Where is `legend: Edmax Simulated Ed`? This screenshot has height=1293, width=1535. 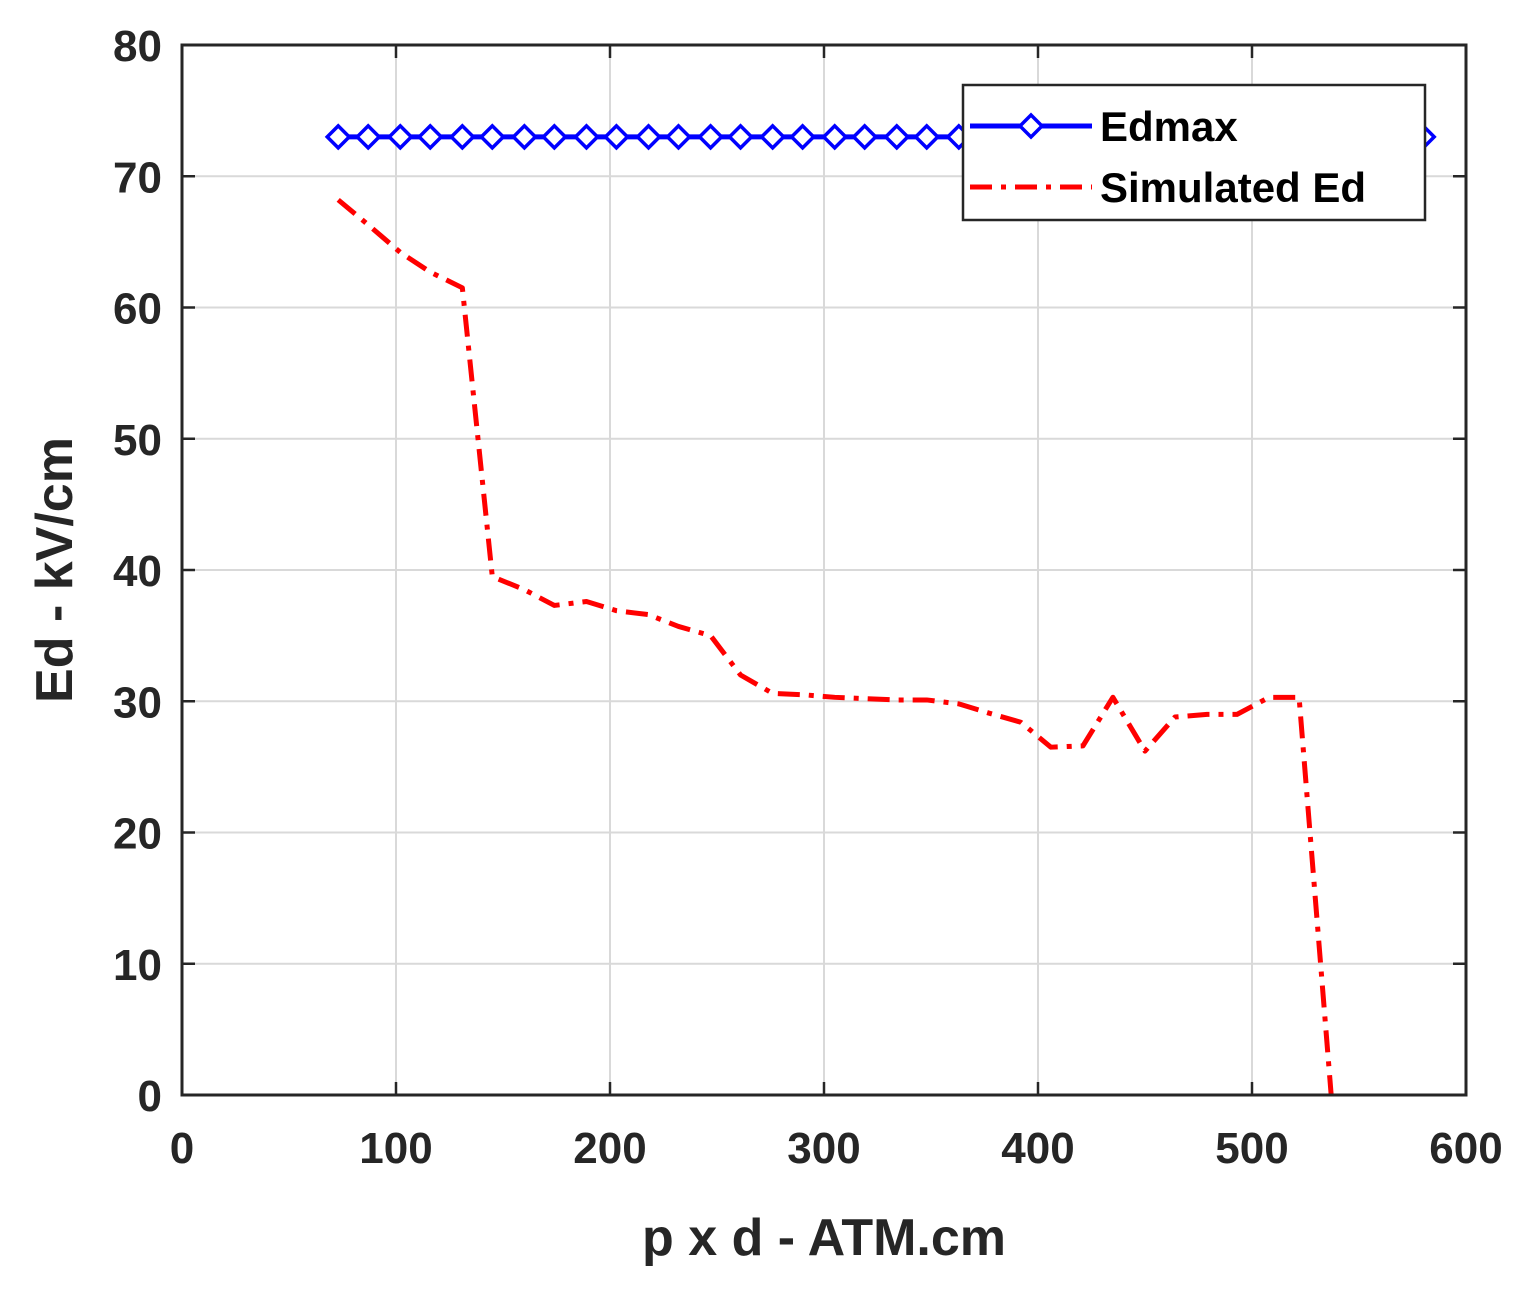
legend: Edmax Simulated Ed is located at coordinates (1194, 152).